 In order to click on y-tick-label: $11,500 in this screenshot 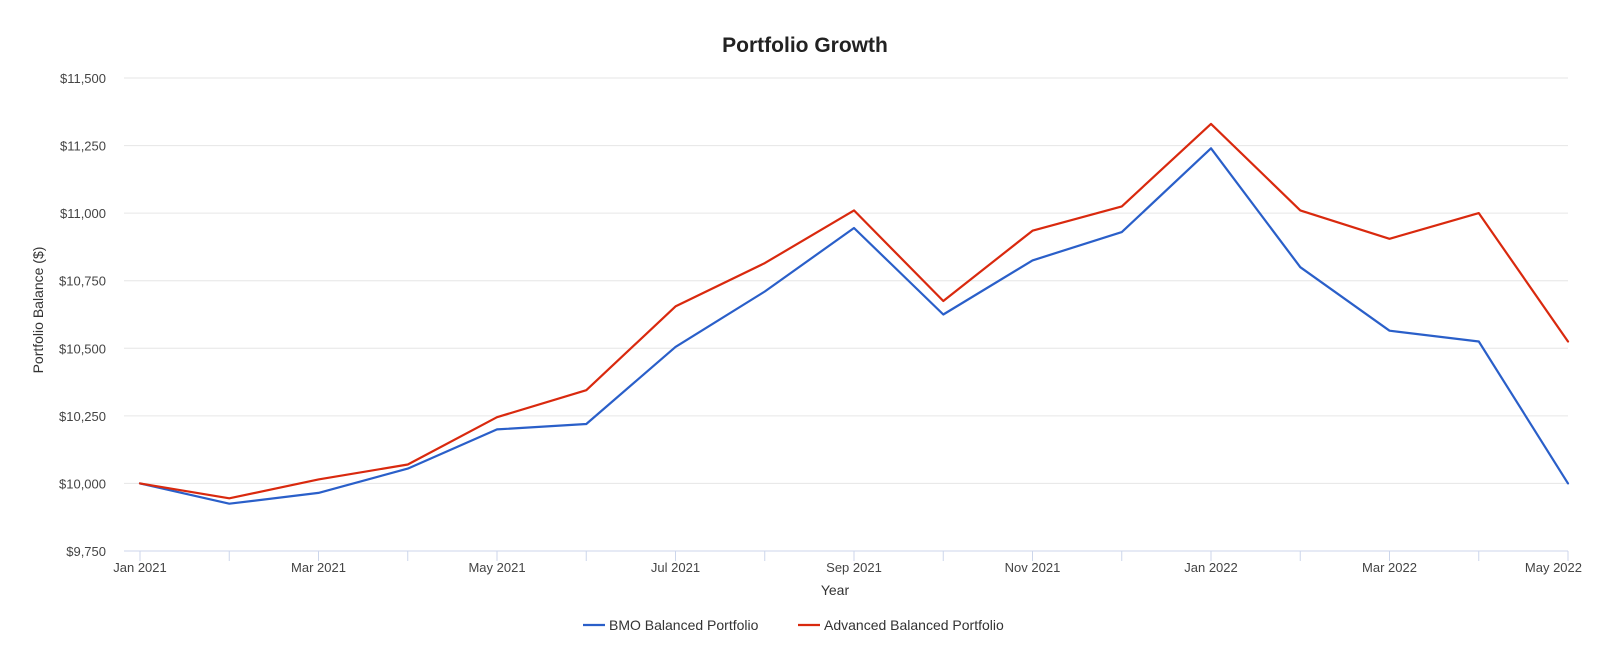, I will do `click(83, 78)`.